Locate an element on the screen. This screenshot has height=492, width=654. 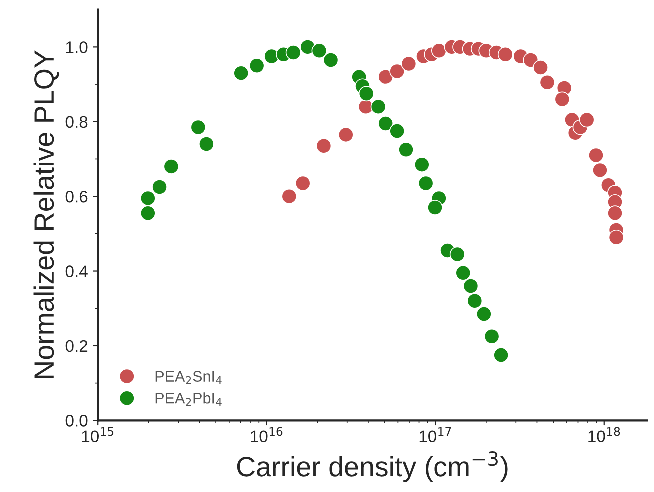
legend-label: PEA$_{2}$SnI$_{4}$ is located at coordinates (189, 377).